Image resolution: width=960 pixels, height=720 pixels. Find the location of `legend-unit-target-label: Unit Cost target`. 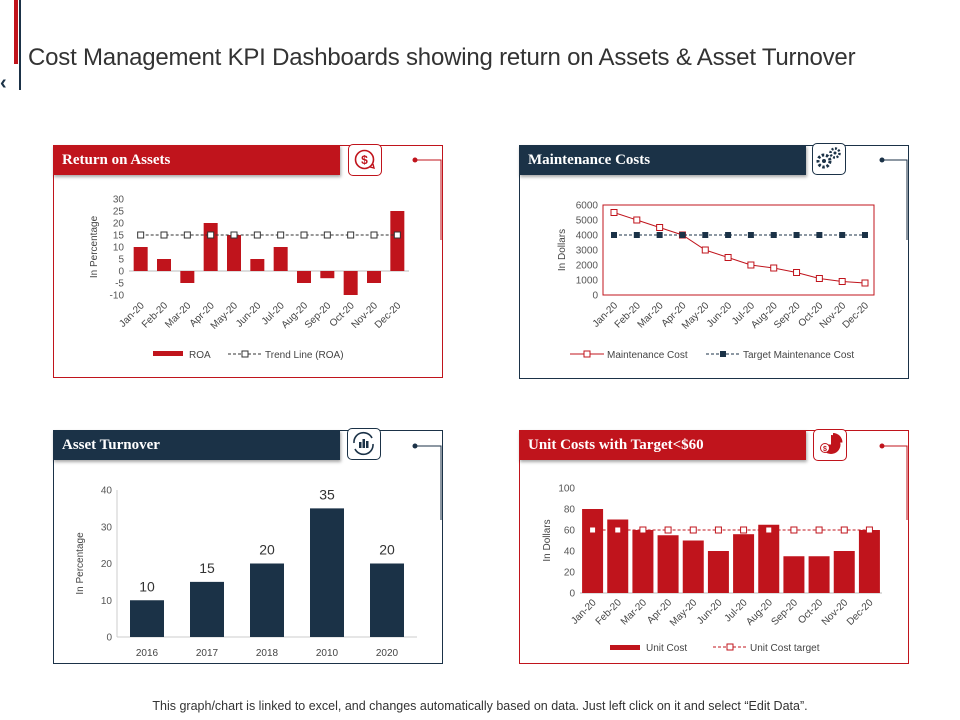

legend-unit-target-label: Unit Cost target is located at coordinates (785, 648).